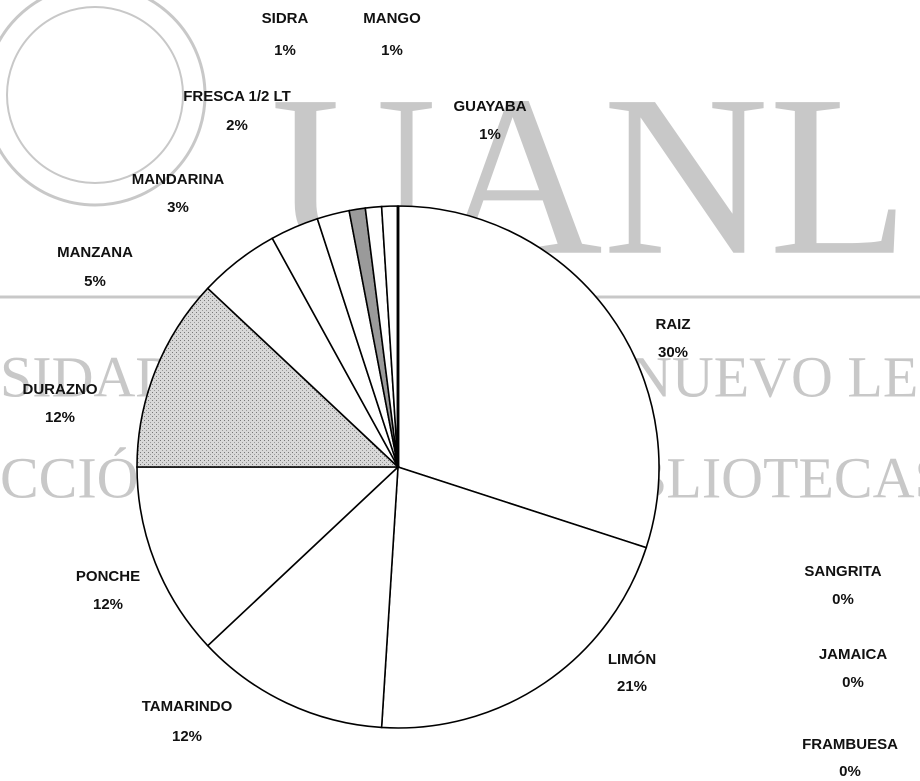  What do you see at coordinates (178, 179) in the screenshot?
I see `slice-label: MANDARINA` at bounding box center [178, 179].